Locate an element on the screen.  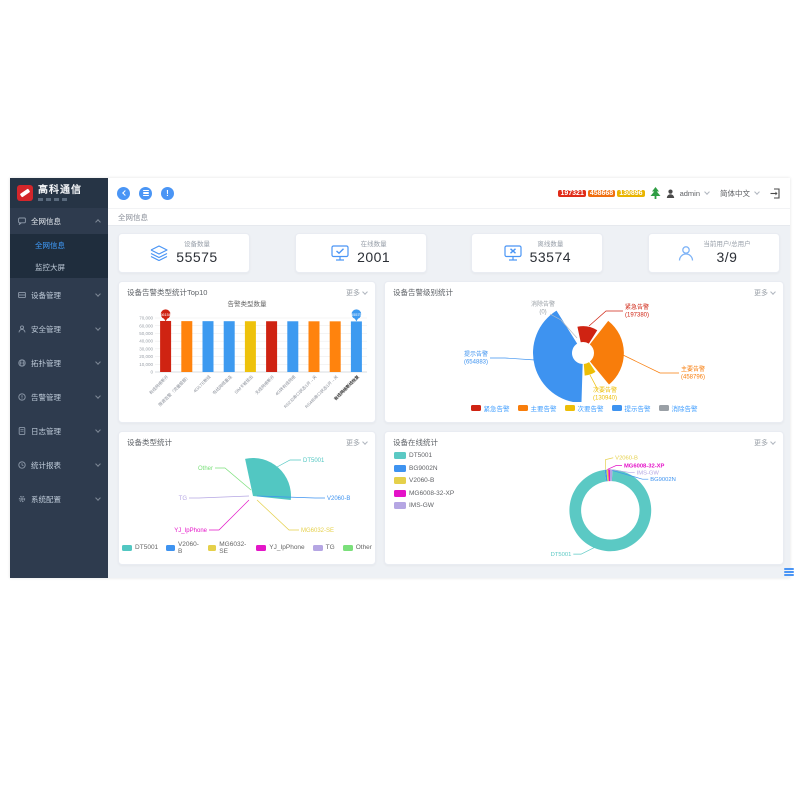
sidebar-item: 系统配置 is located at coordinates (59, 499).